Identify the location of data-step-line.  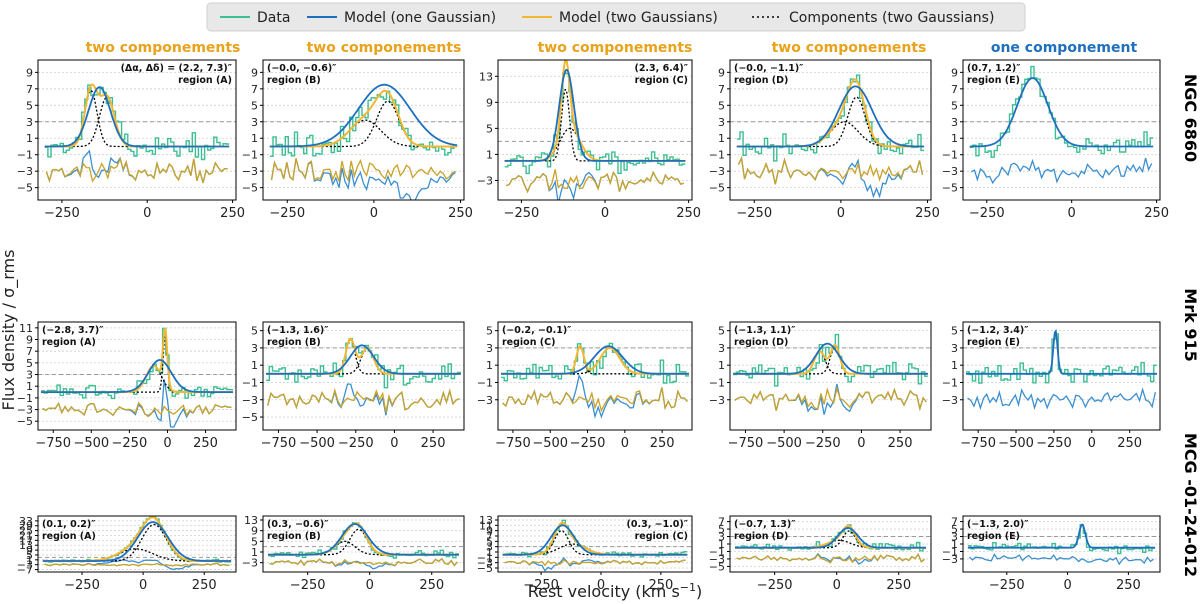
(830, 538).